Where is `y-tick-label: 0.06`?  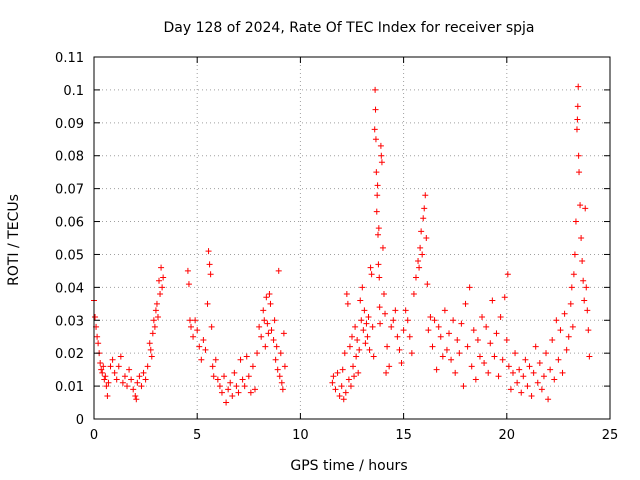
y-tick-label: 0.06 is located at coordinates (69, 223).